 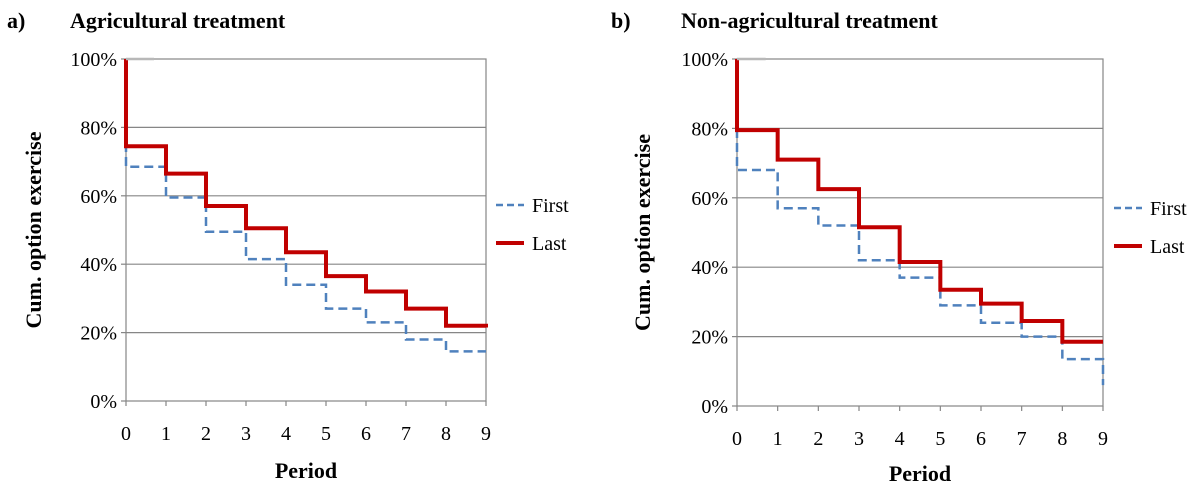 I want to click on panel-label: b), so click(x=621, y=20).